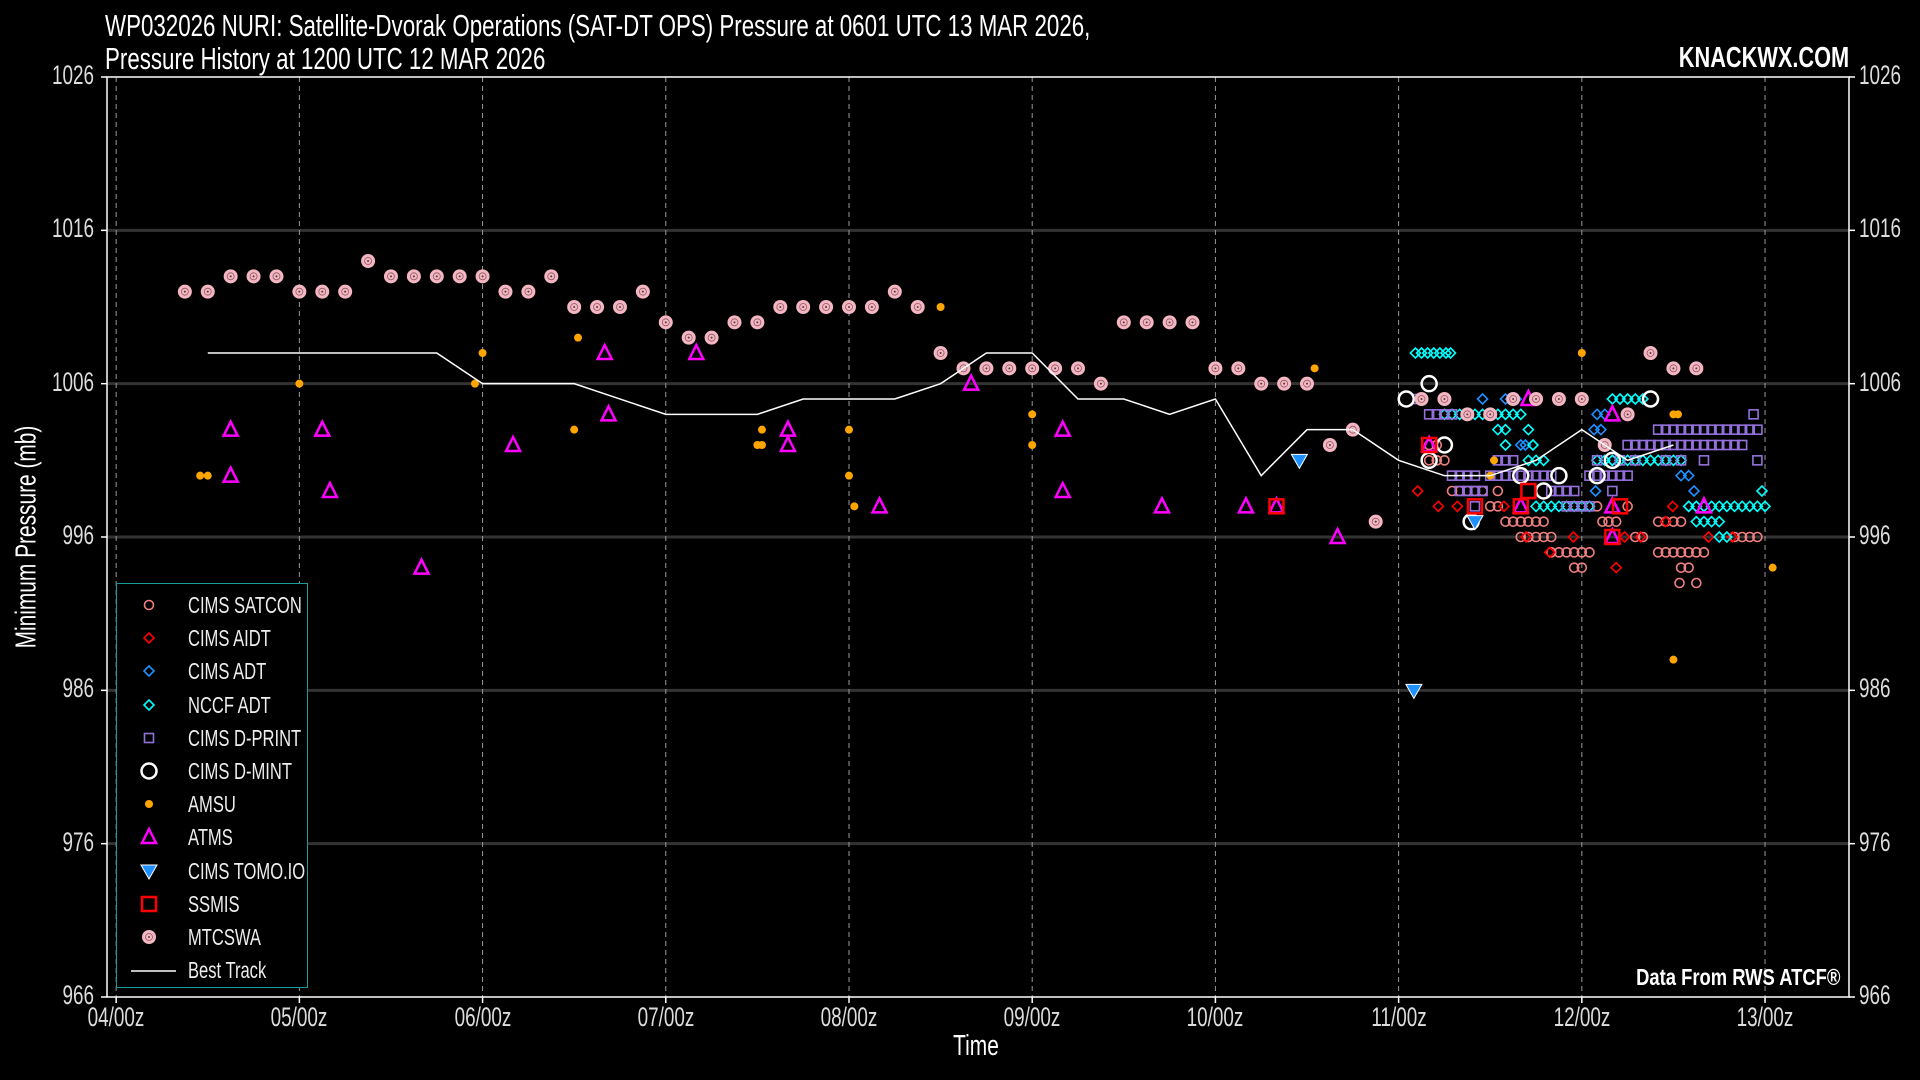 The image size is (1920, 1080). Describe the element at coordinates (149, 872) in the screenshot. I see `tomo-legend-marker` at that location.